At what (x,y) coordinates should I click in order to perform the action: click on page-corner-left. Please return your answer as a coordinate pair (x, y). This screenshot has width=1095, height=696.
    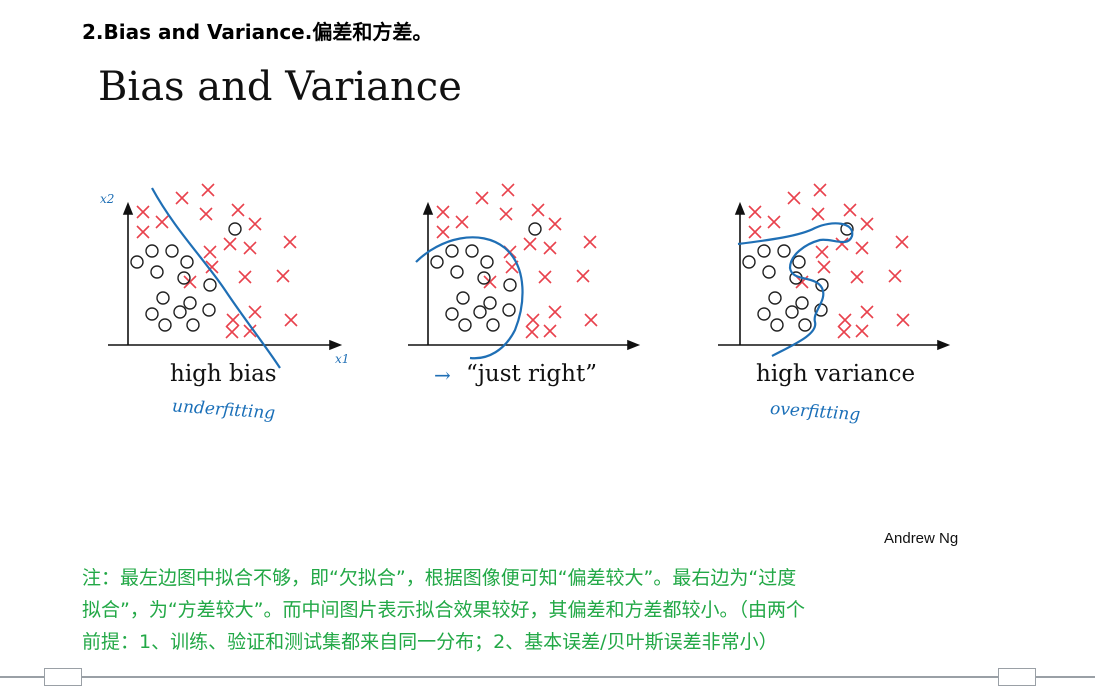
    Looking at the image, I should click on (63, 677).